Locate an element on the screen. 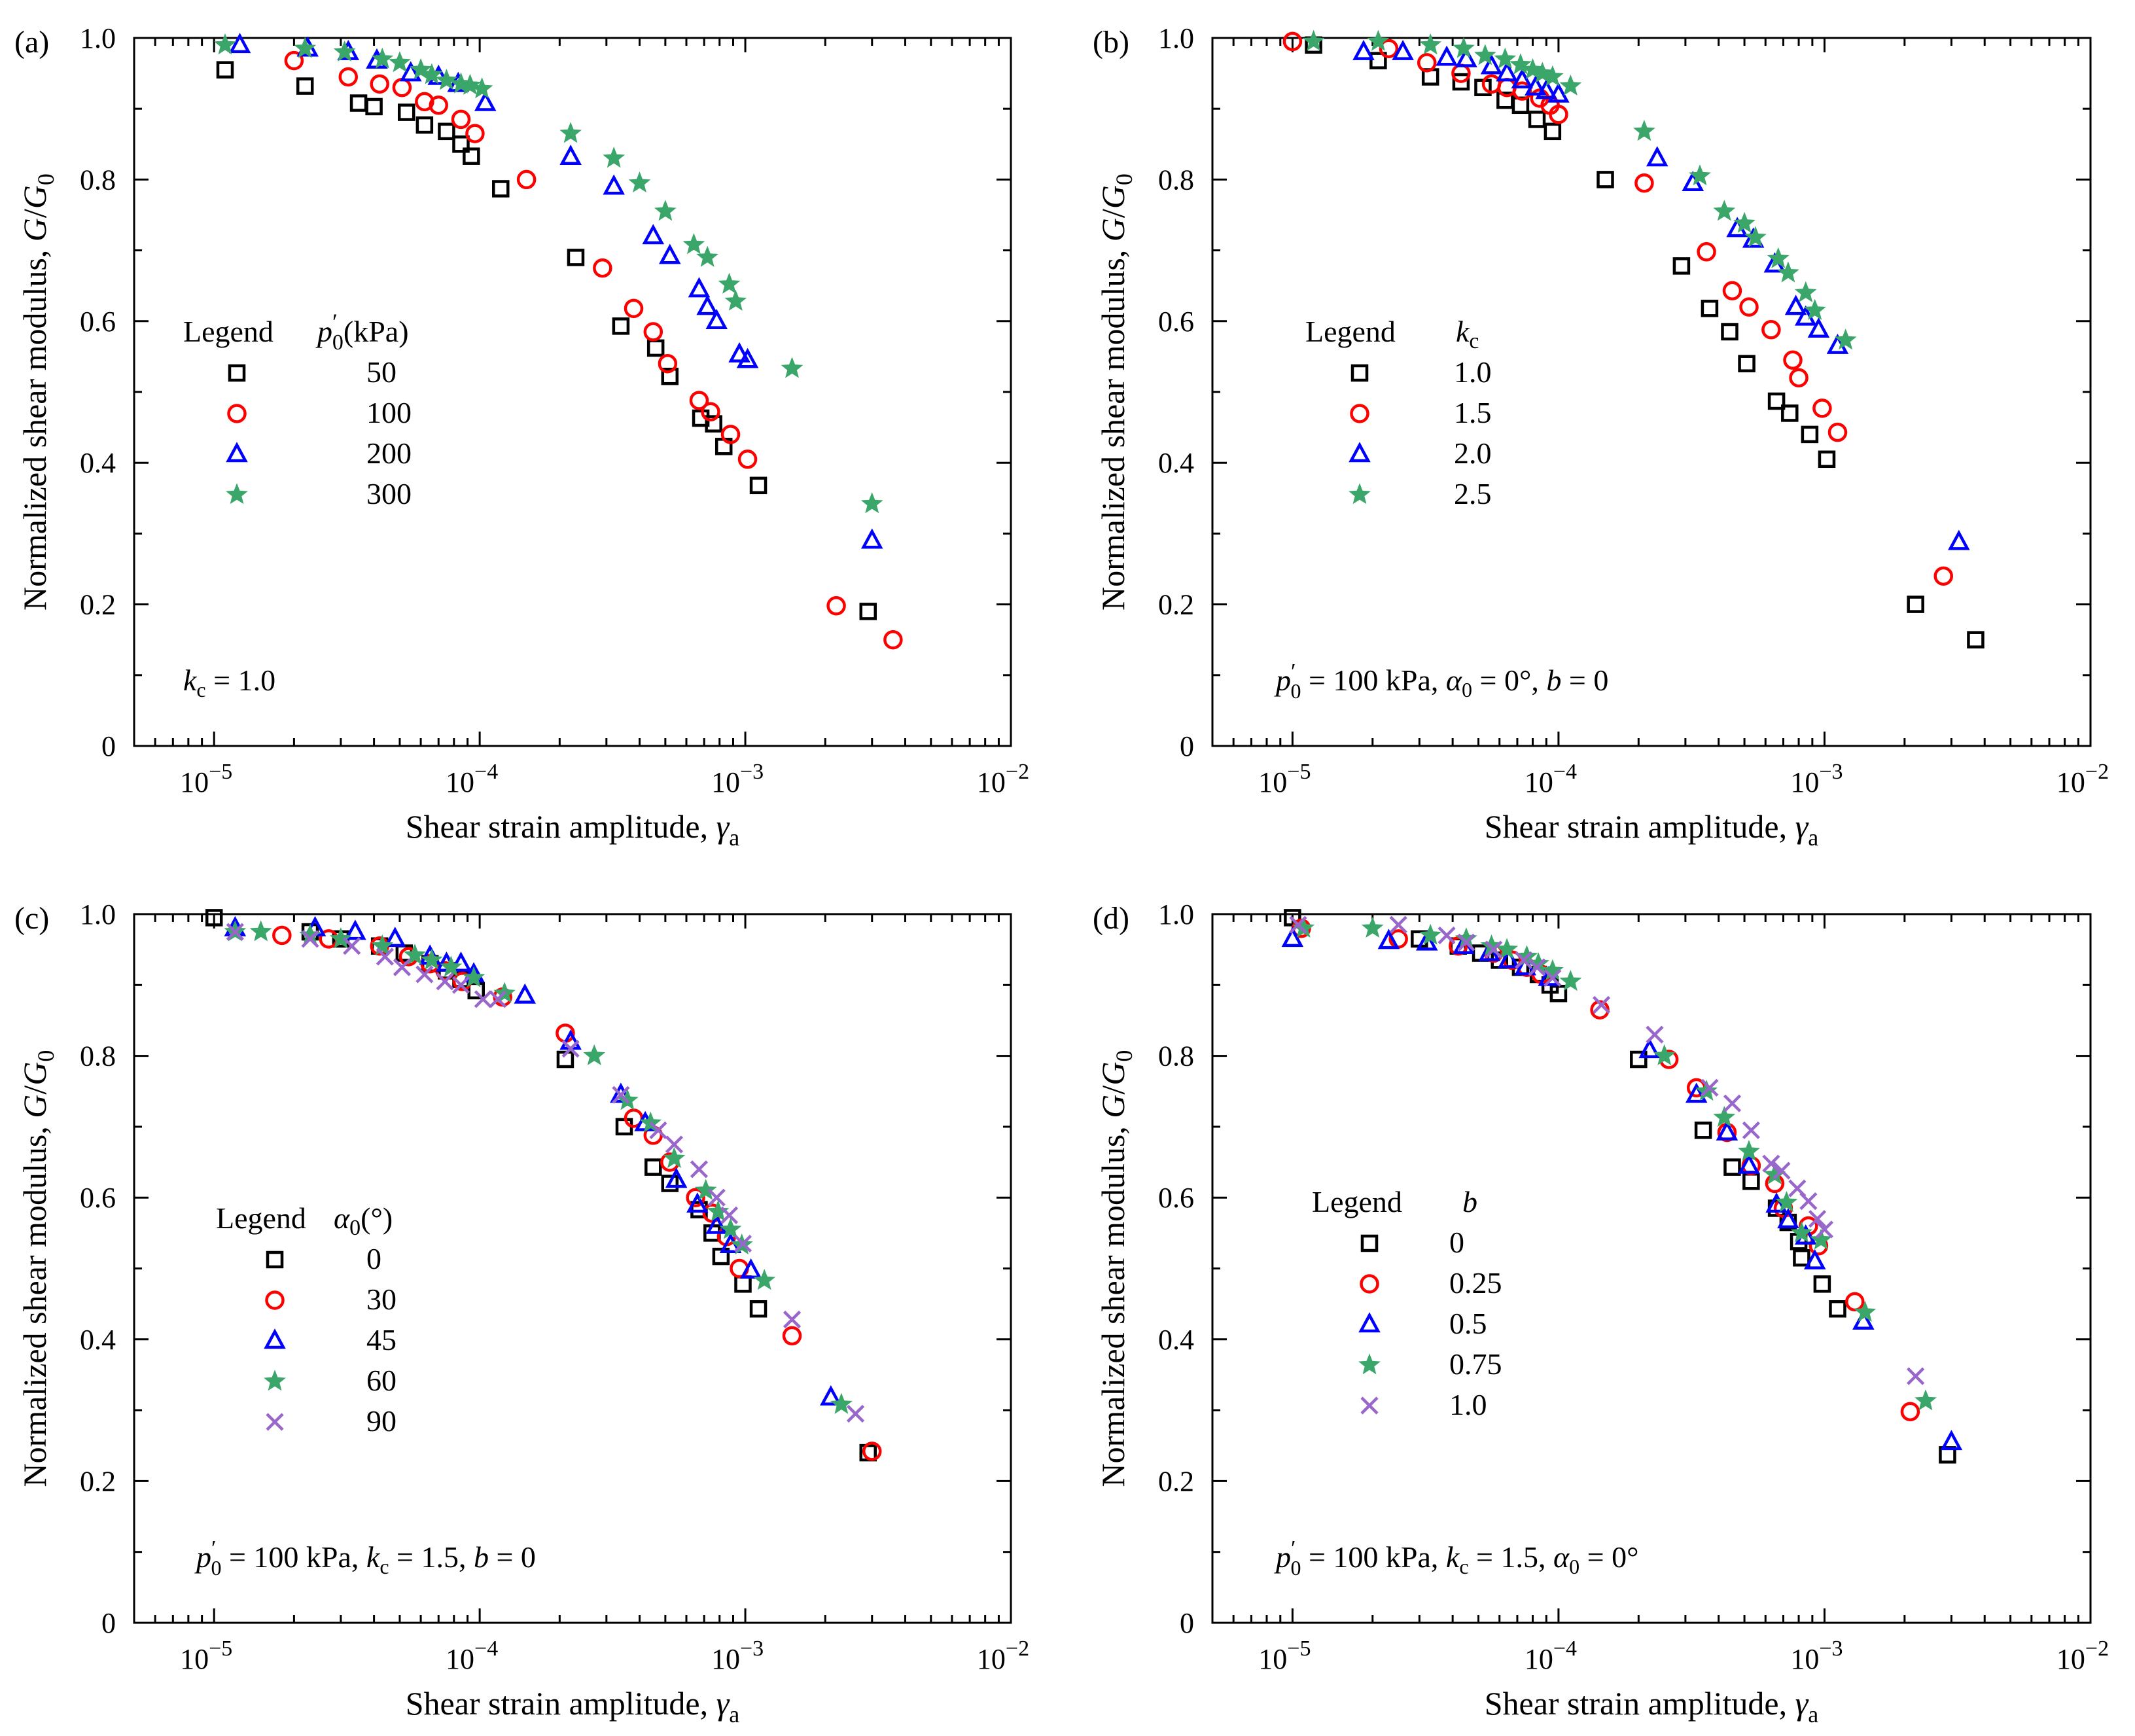  series-1.5 is located at coordinates (1617, 309).